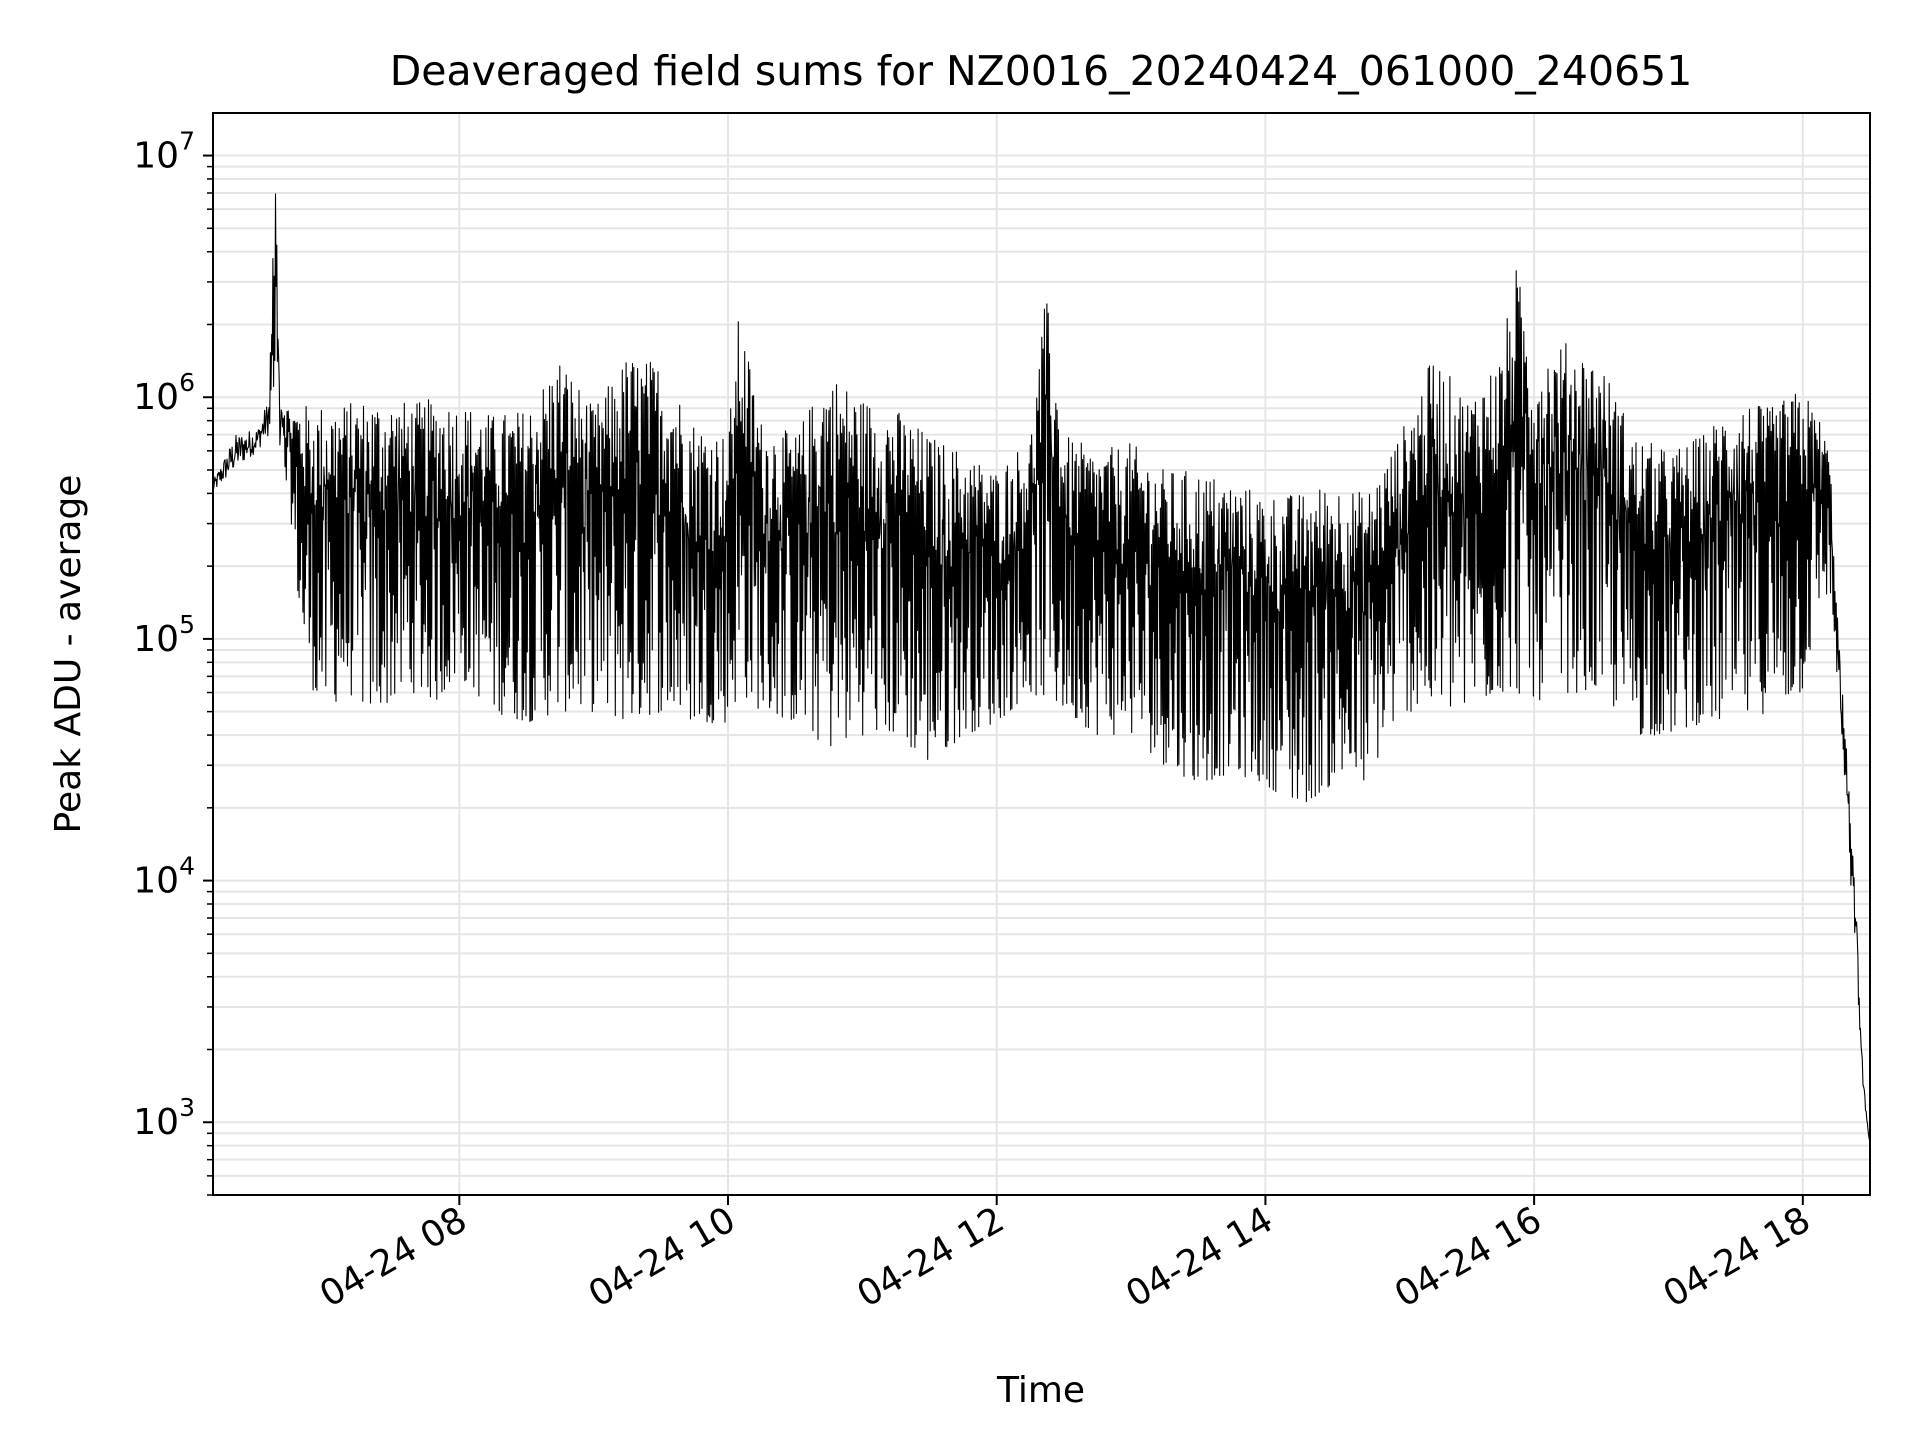 The width and height of the screenshot is (1920, 1440). Describe the element at coordinates (1040, 1390) in the screenshot. I see `x-axis-label: Time` at that location.